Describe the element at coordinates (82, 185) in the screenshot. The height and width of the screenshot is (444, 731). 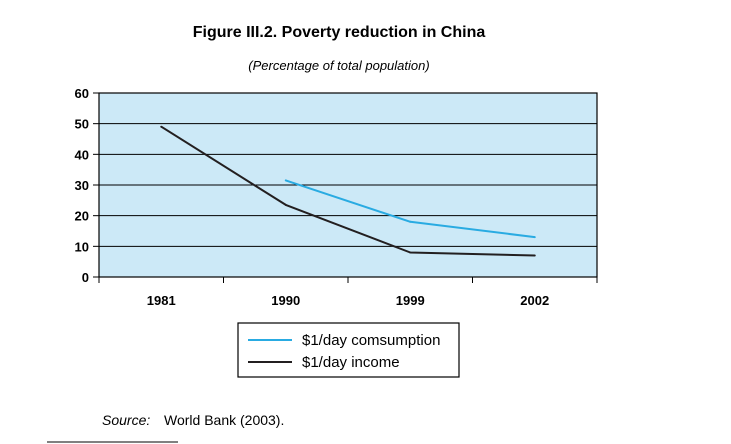
I see `y-tick-label-30: 30` at that location.